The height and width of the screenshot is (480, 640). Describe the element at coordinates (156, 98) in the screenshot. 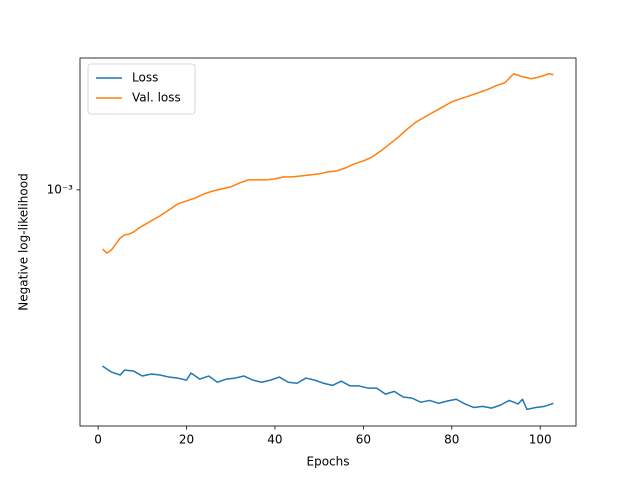

I see `legend-label: Val. loss` at that location.